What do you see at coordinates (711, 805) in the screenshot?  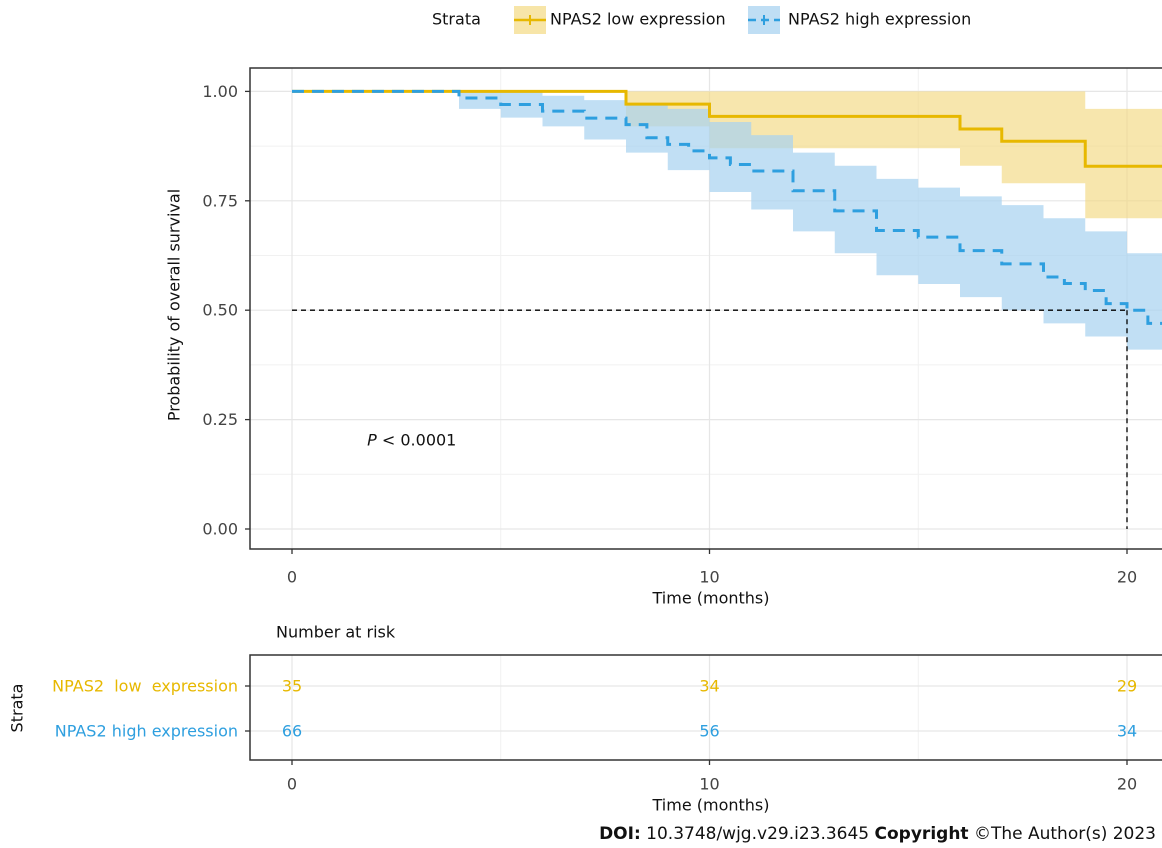 I see `risk-x-axis-title: Time (months)` at bounding box center [711, 805].